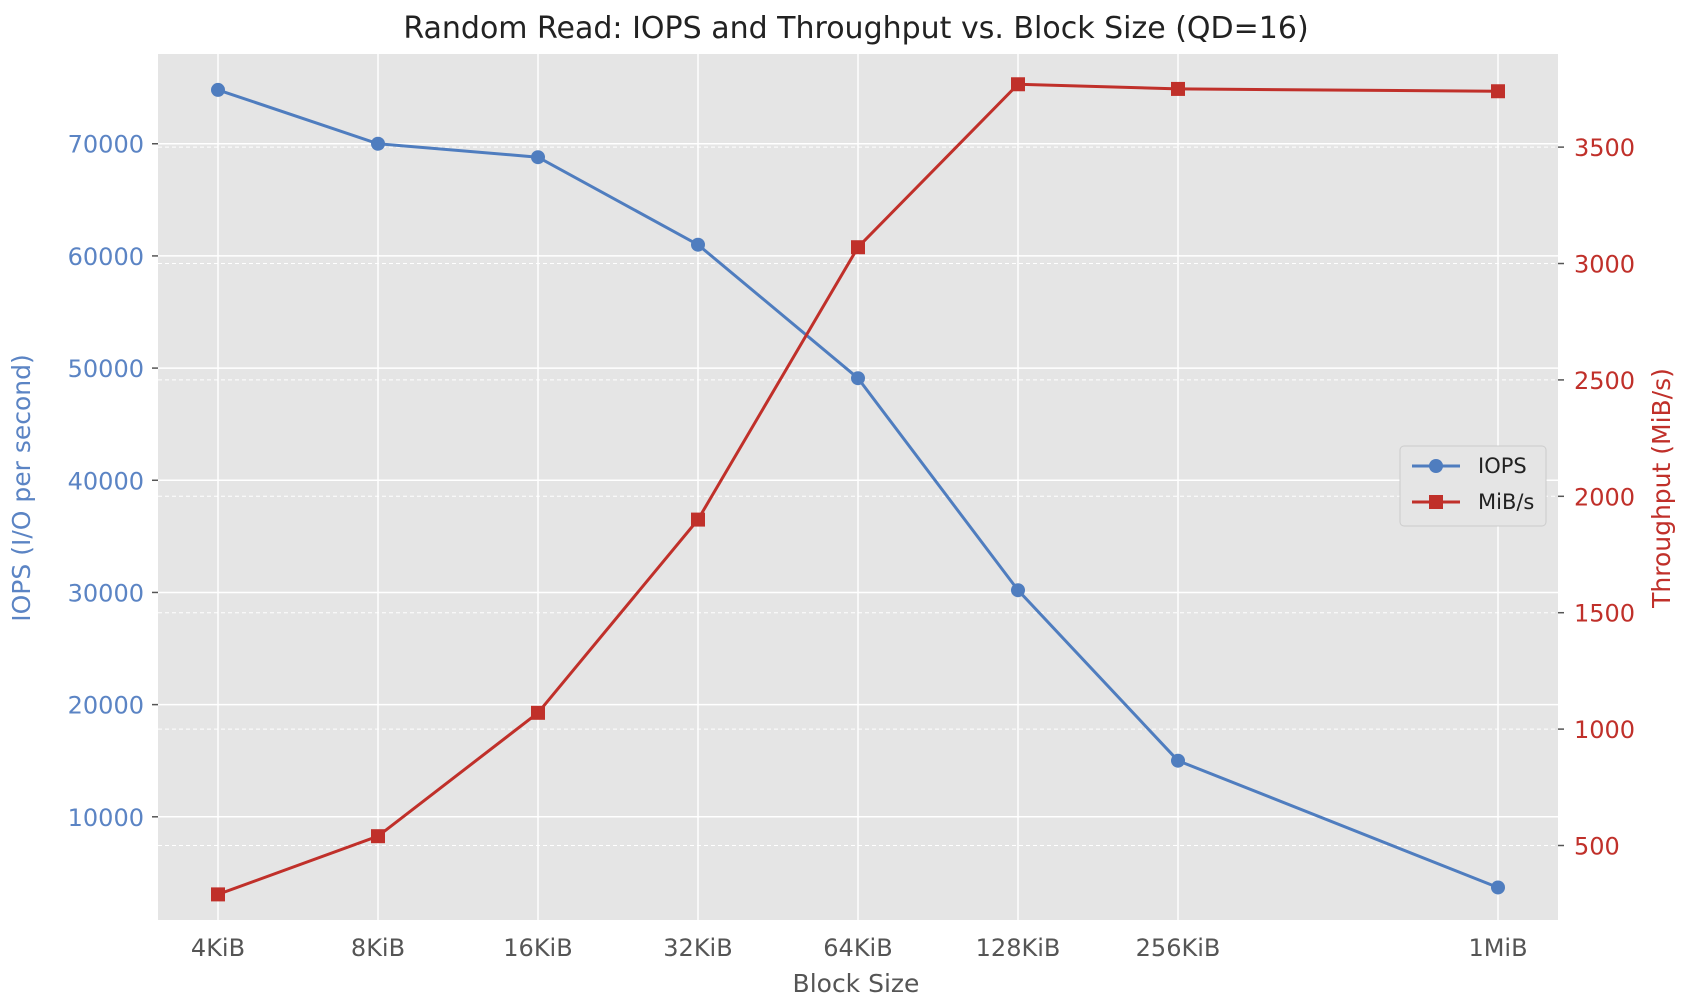 This screenshot has height=996, width=1687. I want to click on legend: IOPS MiB/s, so click(1473, 486).